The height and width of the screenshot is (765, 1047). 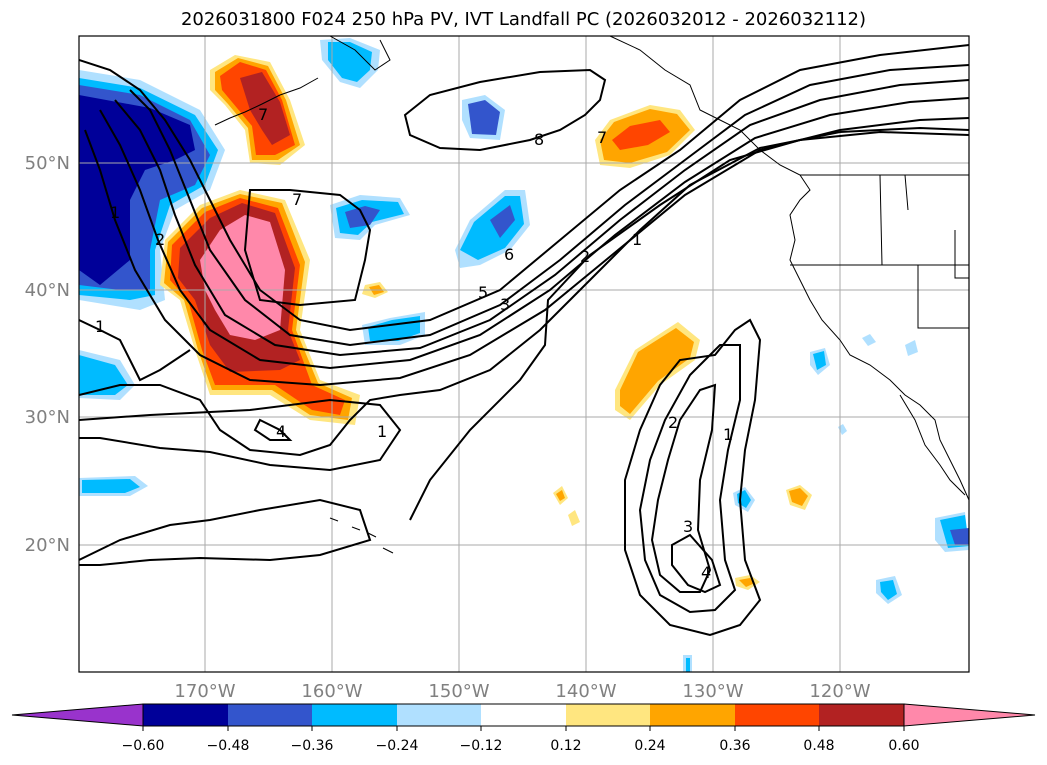 I want to click on lon-label-120w: 120°W, so click(x=839, y=691).